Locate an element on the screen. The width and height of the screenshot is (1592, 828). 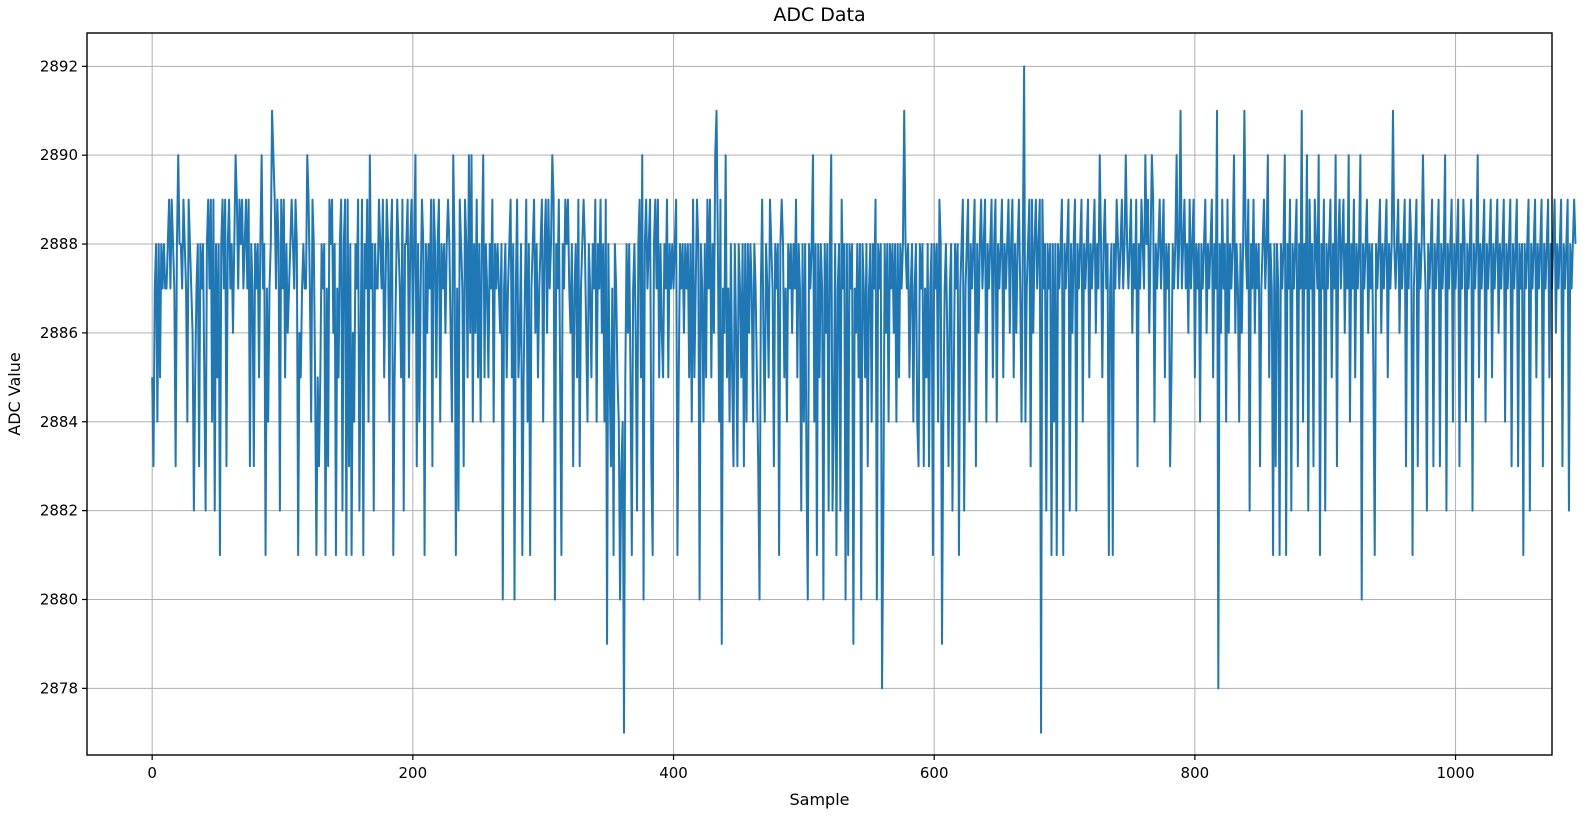
x-tick-label: 400 is located at coordinates (673, 773).